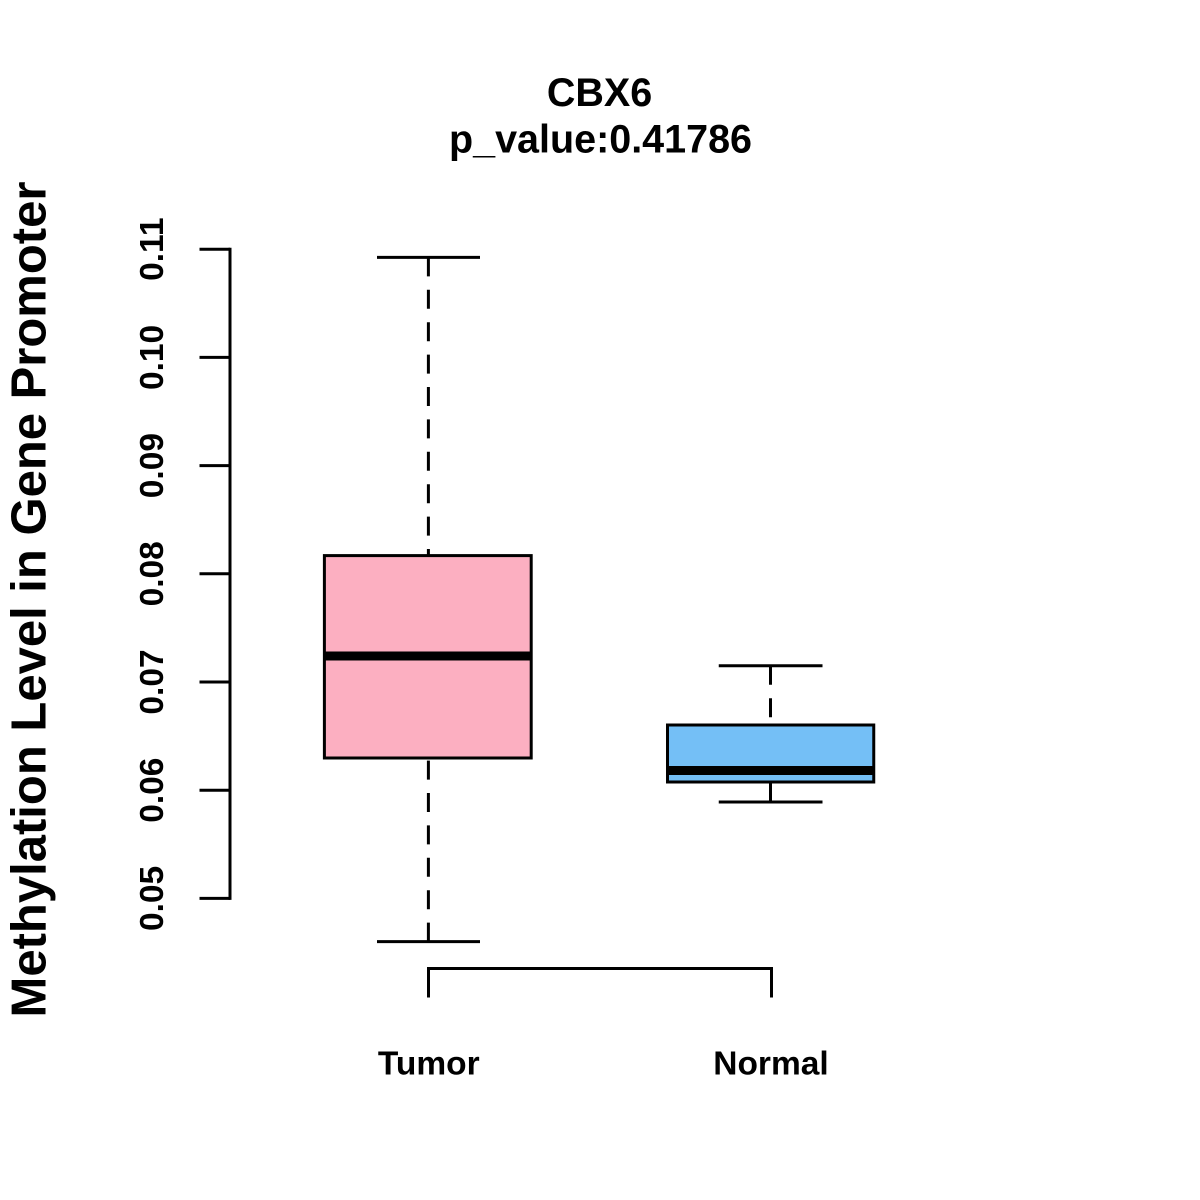  I want to click on svg-text: Normal, so click(770, 1063).